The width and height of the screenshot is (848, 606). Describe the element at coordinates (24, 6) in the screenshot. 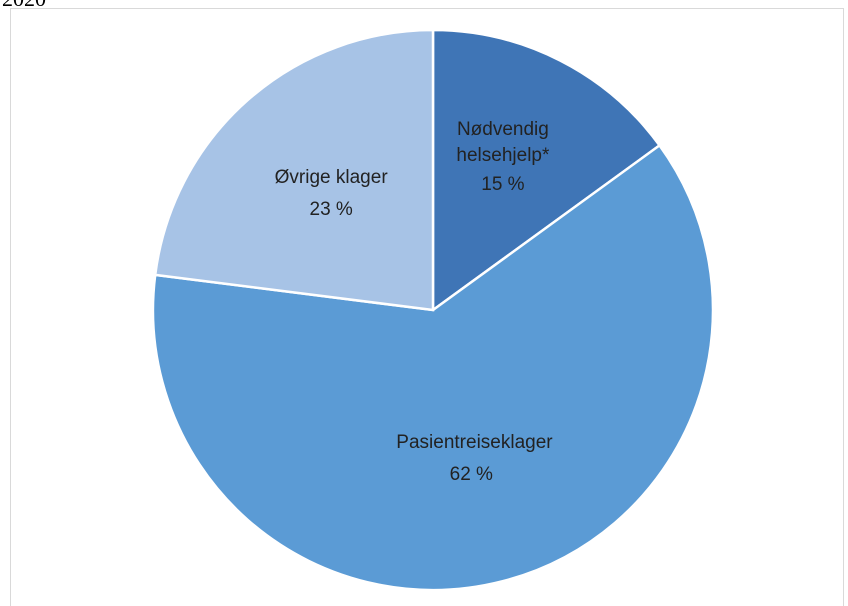

I see `page-title: 2020` at that location.